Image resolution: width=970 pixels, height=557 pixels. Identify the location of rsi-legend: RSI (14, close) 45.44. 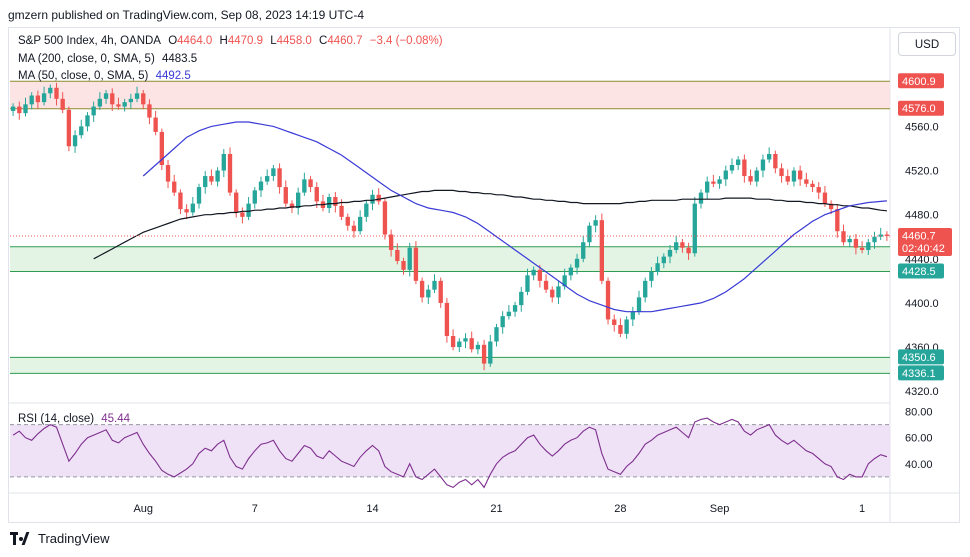
(76, 419).